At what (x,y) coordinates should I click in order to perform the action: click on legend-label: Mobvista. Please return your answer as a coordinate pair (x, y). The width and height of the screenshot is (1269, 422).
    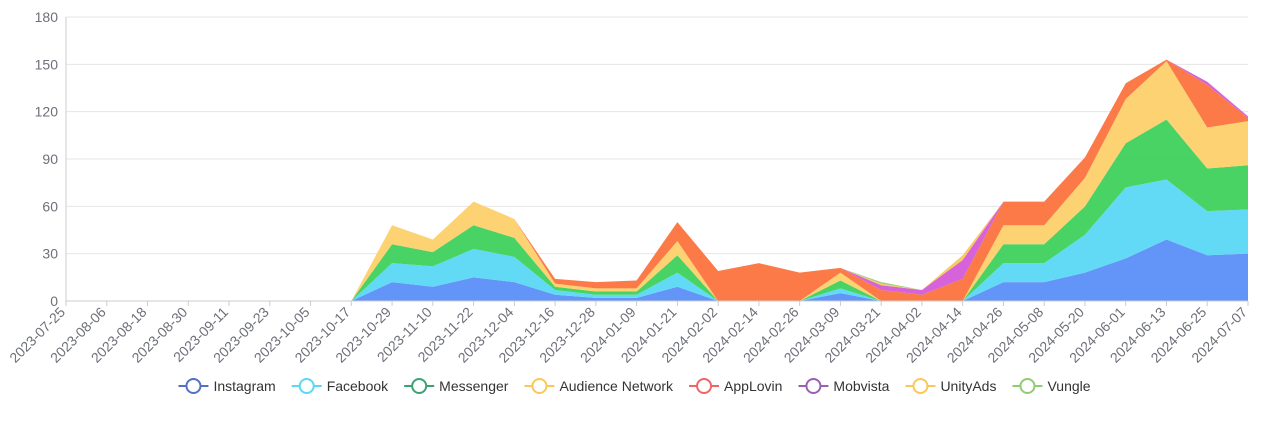
    Looking at the image, I should click on (861, 386).